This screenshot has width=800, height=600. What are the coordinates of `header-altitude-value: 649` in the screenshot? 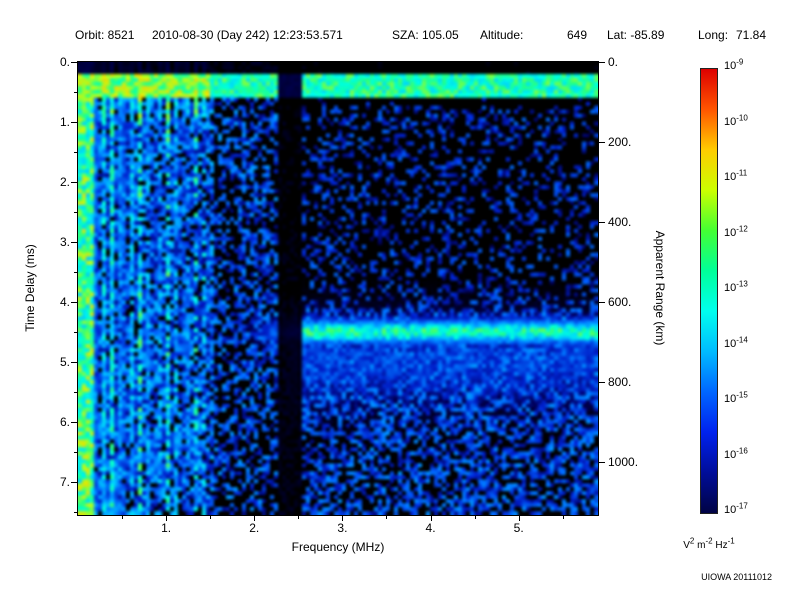 It's located at (577, 35).